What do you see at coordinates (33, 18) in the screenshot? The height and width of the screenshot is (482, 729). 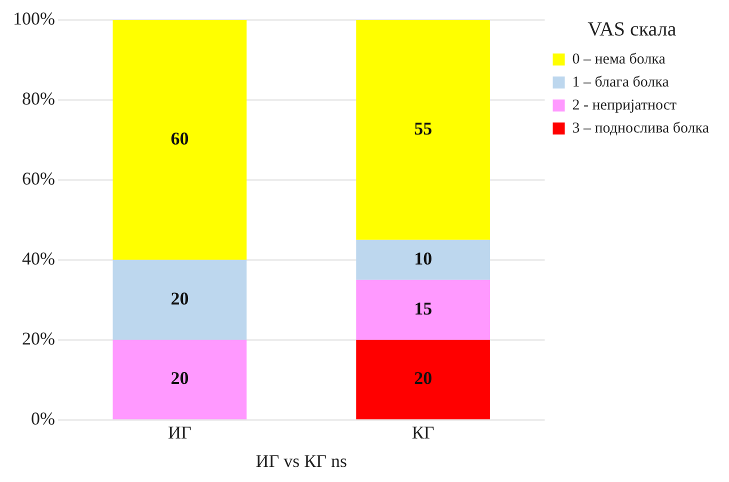 I see `y-tick-label: 100%` at bounding box center [33, 18].